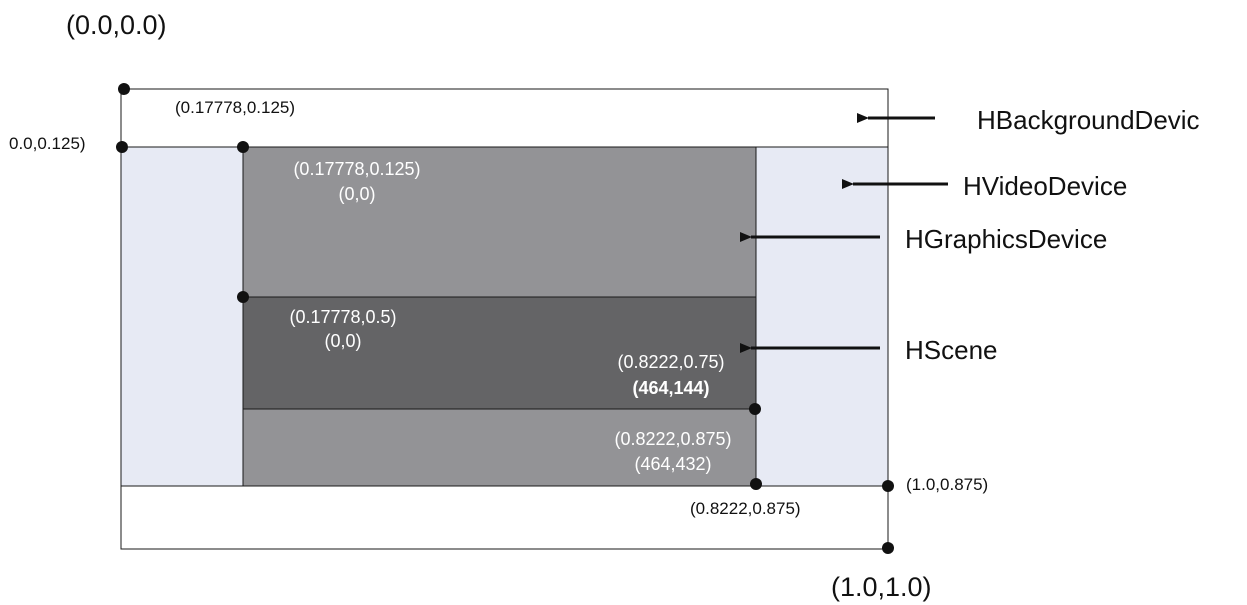 The image size is (1247, 605). Describe the element at coordinates (888, 548) in the screenshot. I see `dot-background-bottom-right` at that location.